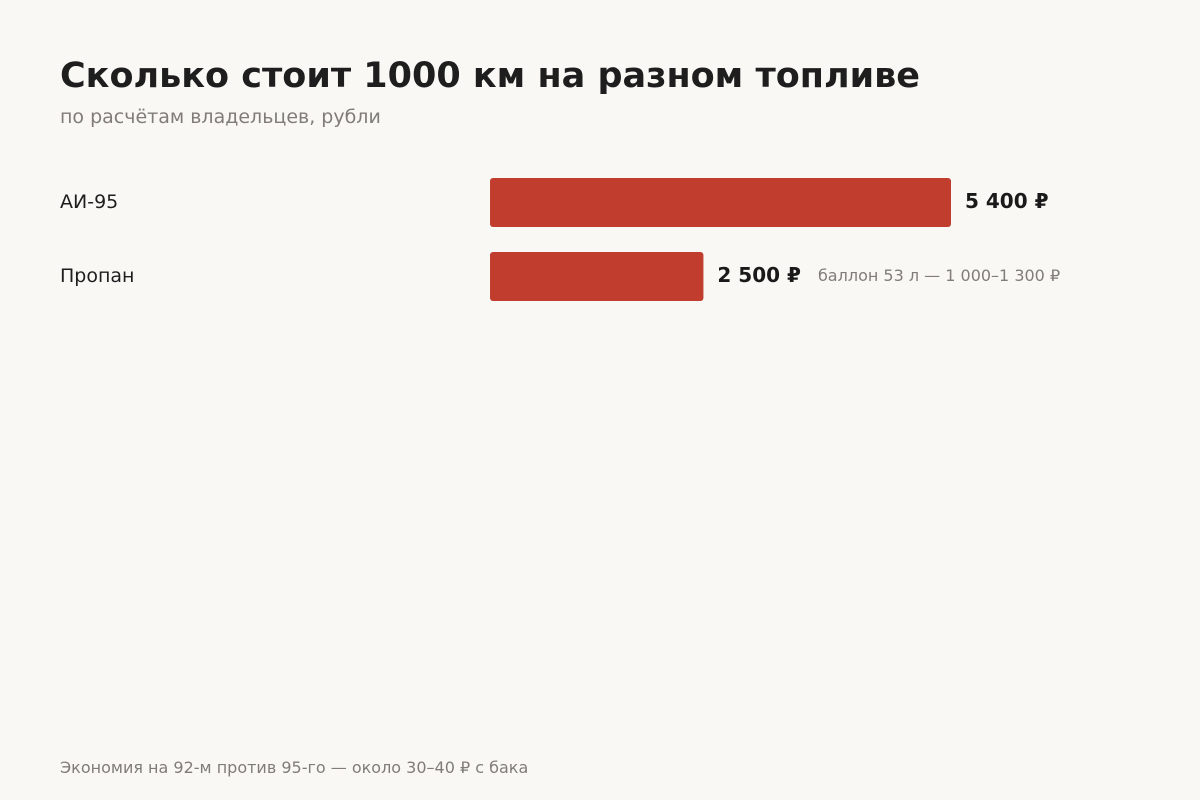  Describe the element at coordinates (939, 275) in the screenshot. I see `annotation-label: баллон 53 л — 1 000–1 300 ₽` at that location.